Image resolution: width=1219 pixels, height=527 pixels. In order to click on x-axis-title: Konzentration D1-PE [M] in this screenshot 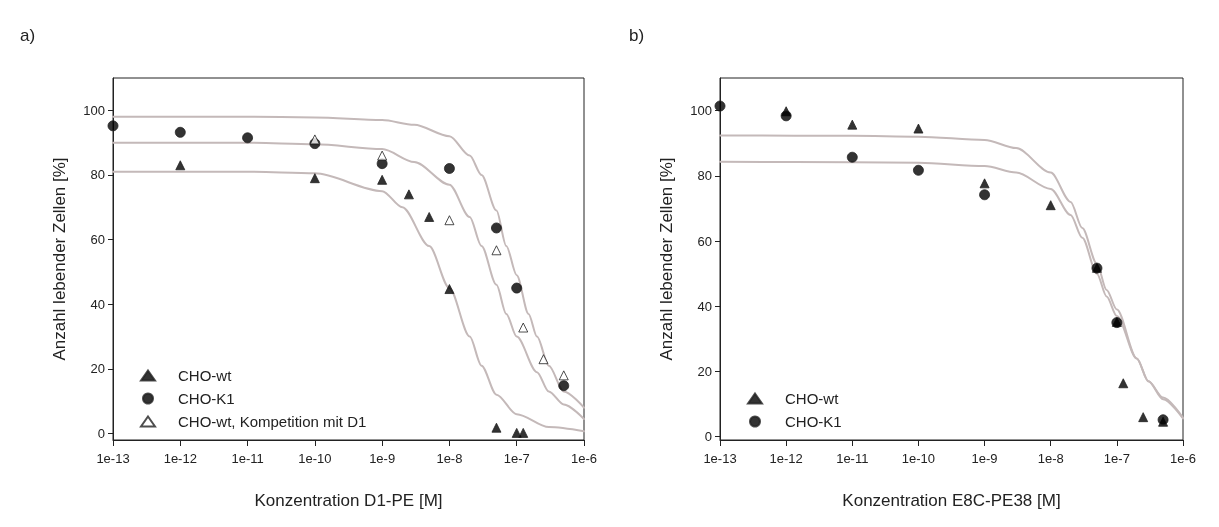, I will do `click(348, 500)`.